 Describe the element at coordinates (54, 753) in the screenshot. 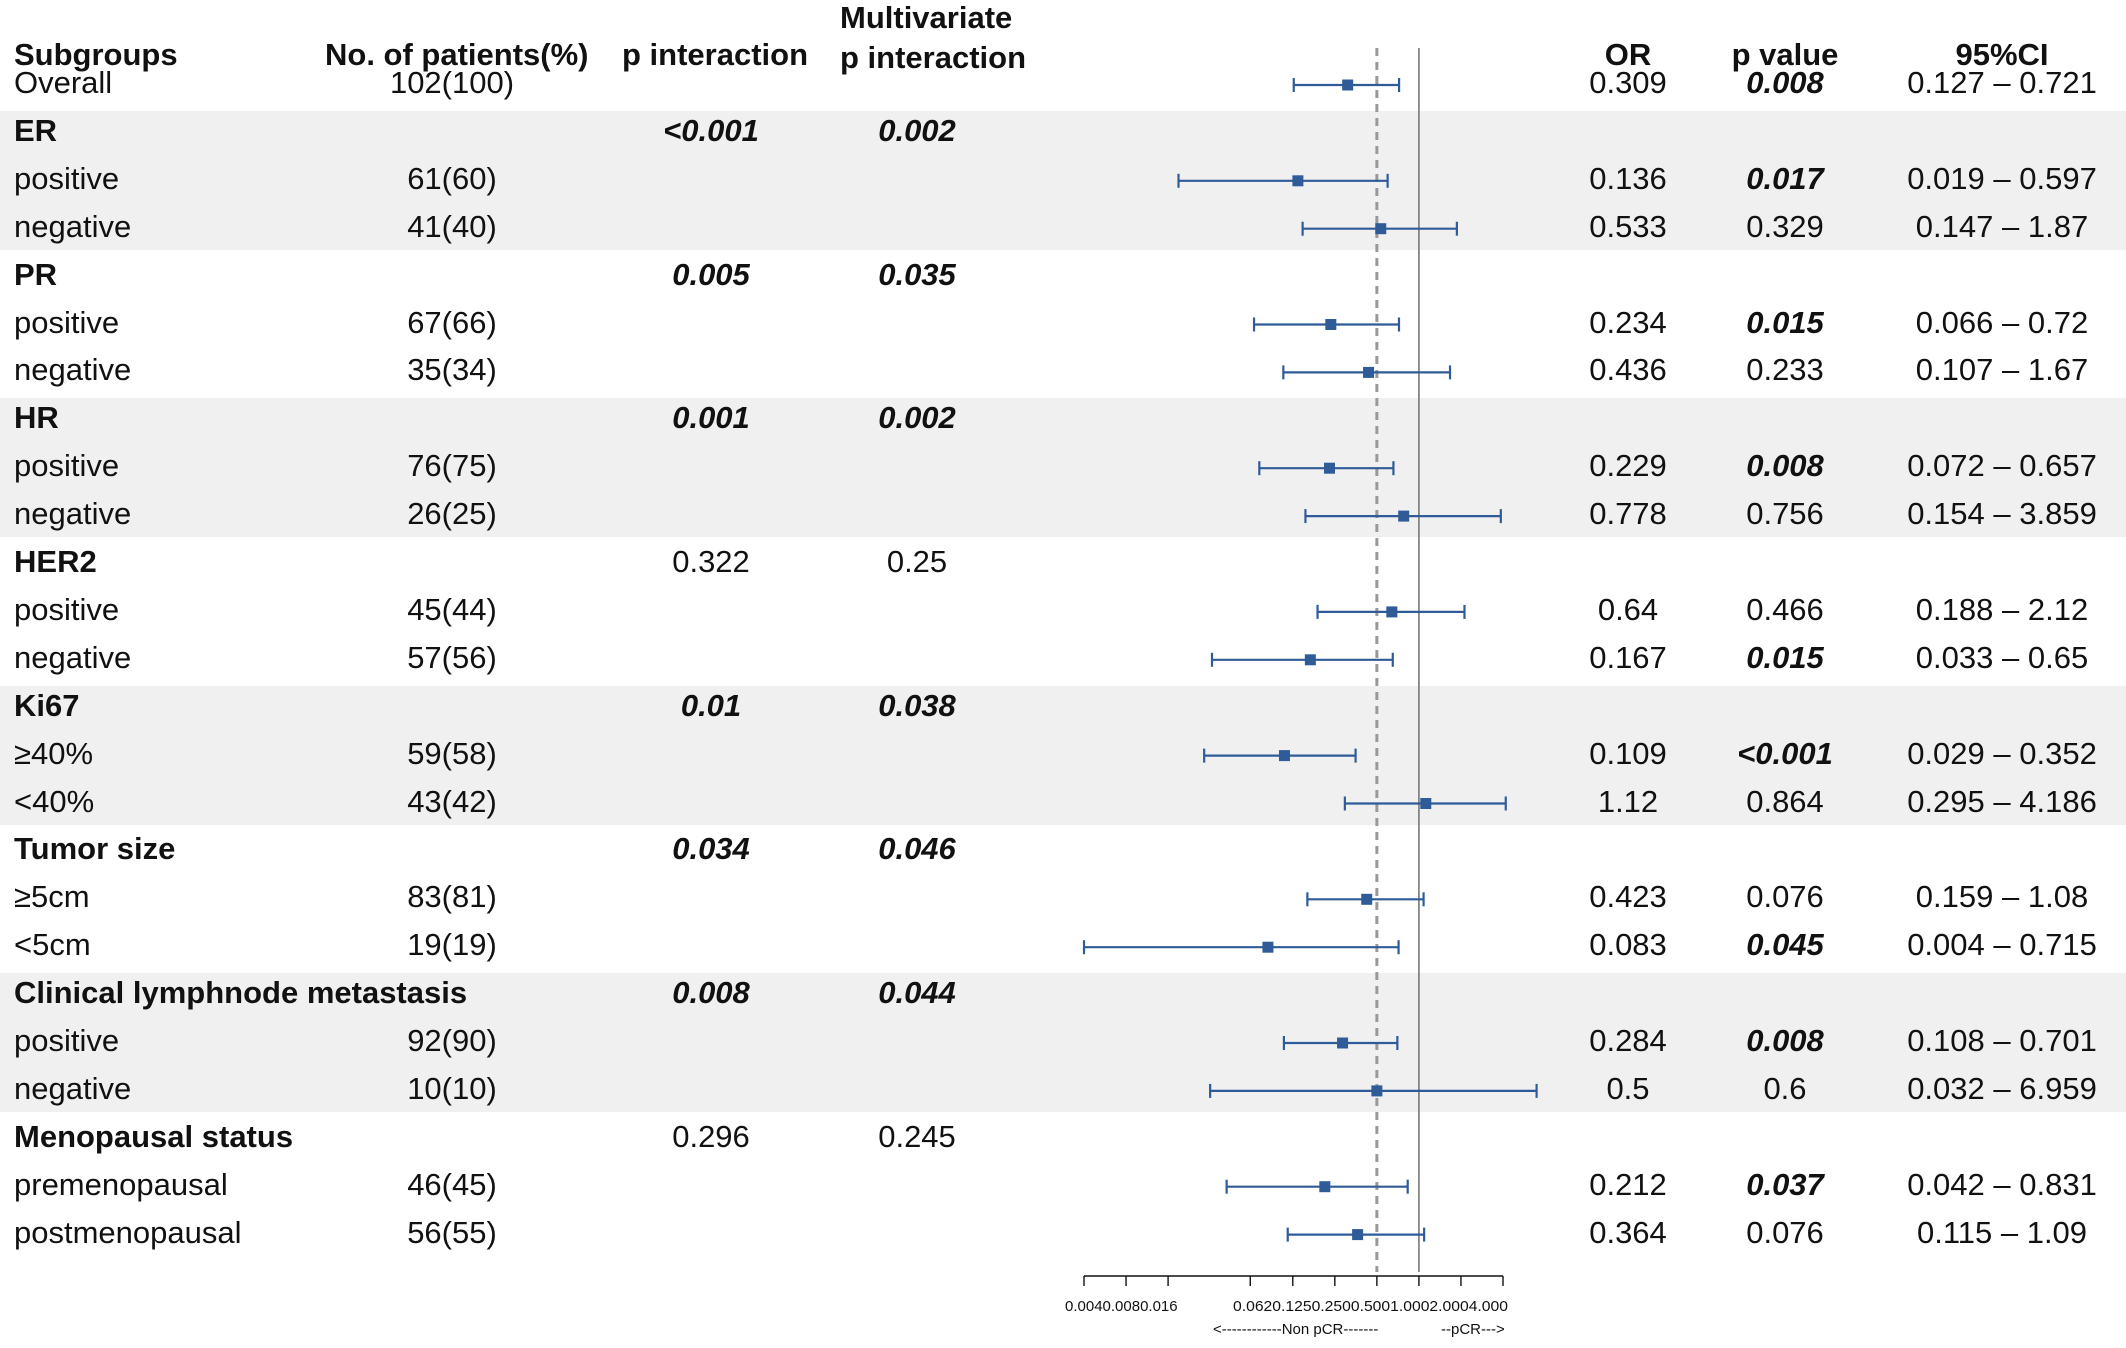

I see `subgroup-label: ≥40%` at that location.